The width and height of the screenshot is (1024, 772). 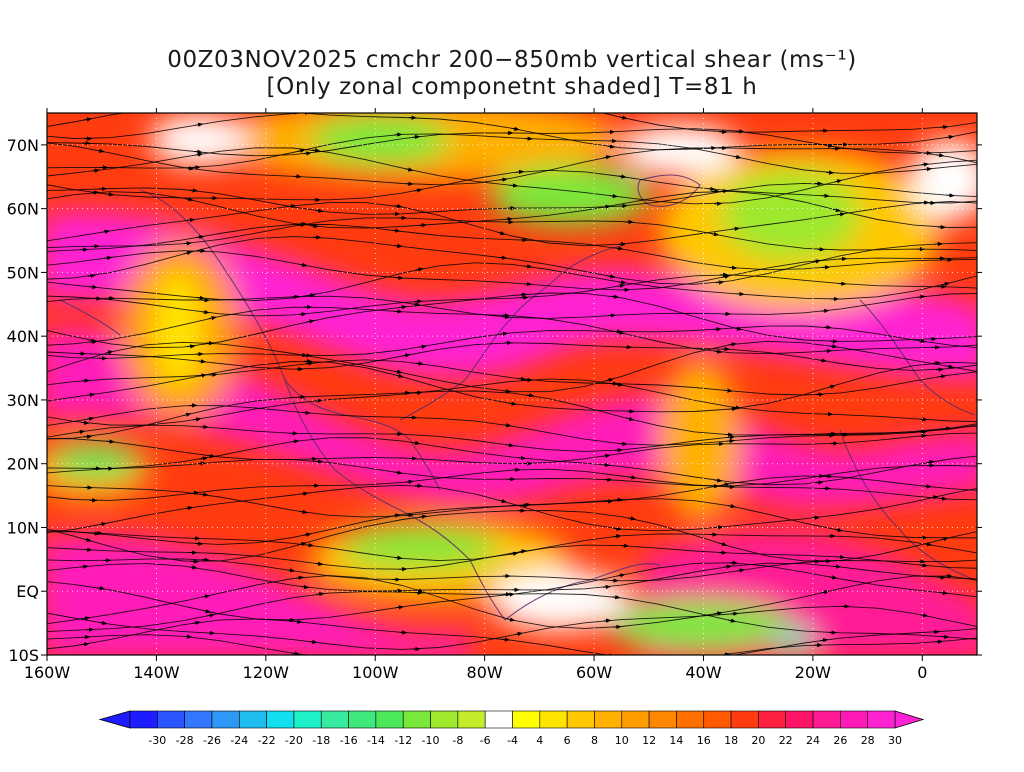 What do you see at coordinates (47, 672) in the screenshot?
I see `lon-label: 160W` at bounding box center [47, 672].